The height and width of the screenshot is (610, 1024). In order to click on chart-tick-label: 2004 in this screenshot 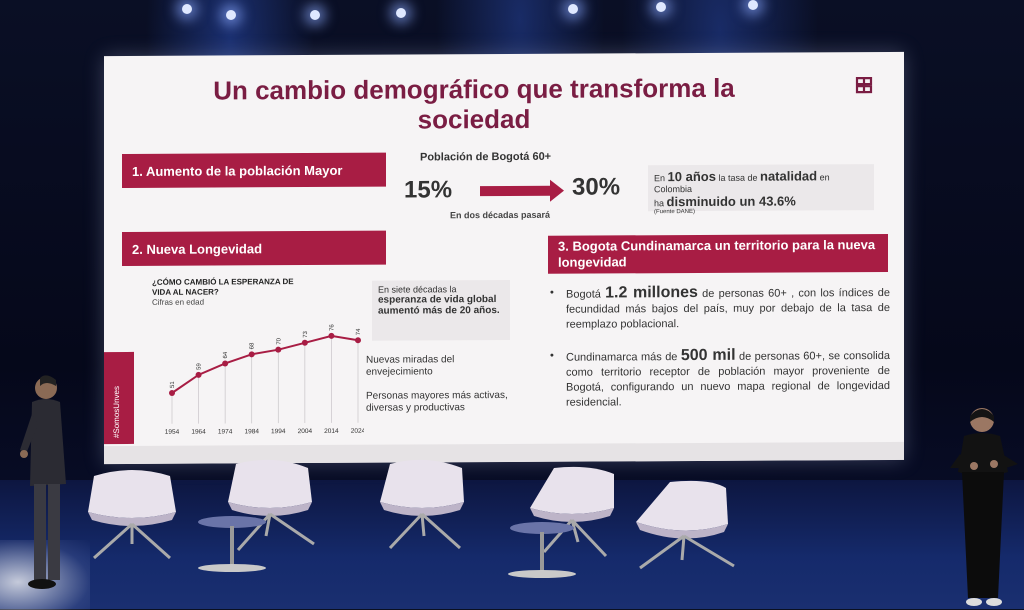, I will do `click(305, 431)`.